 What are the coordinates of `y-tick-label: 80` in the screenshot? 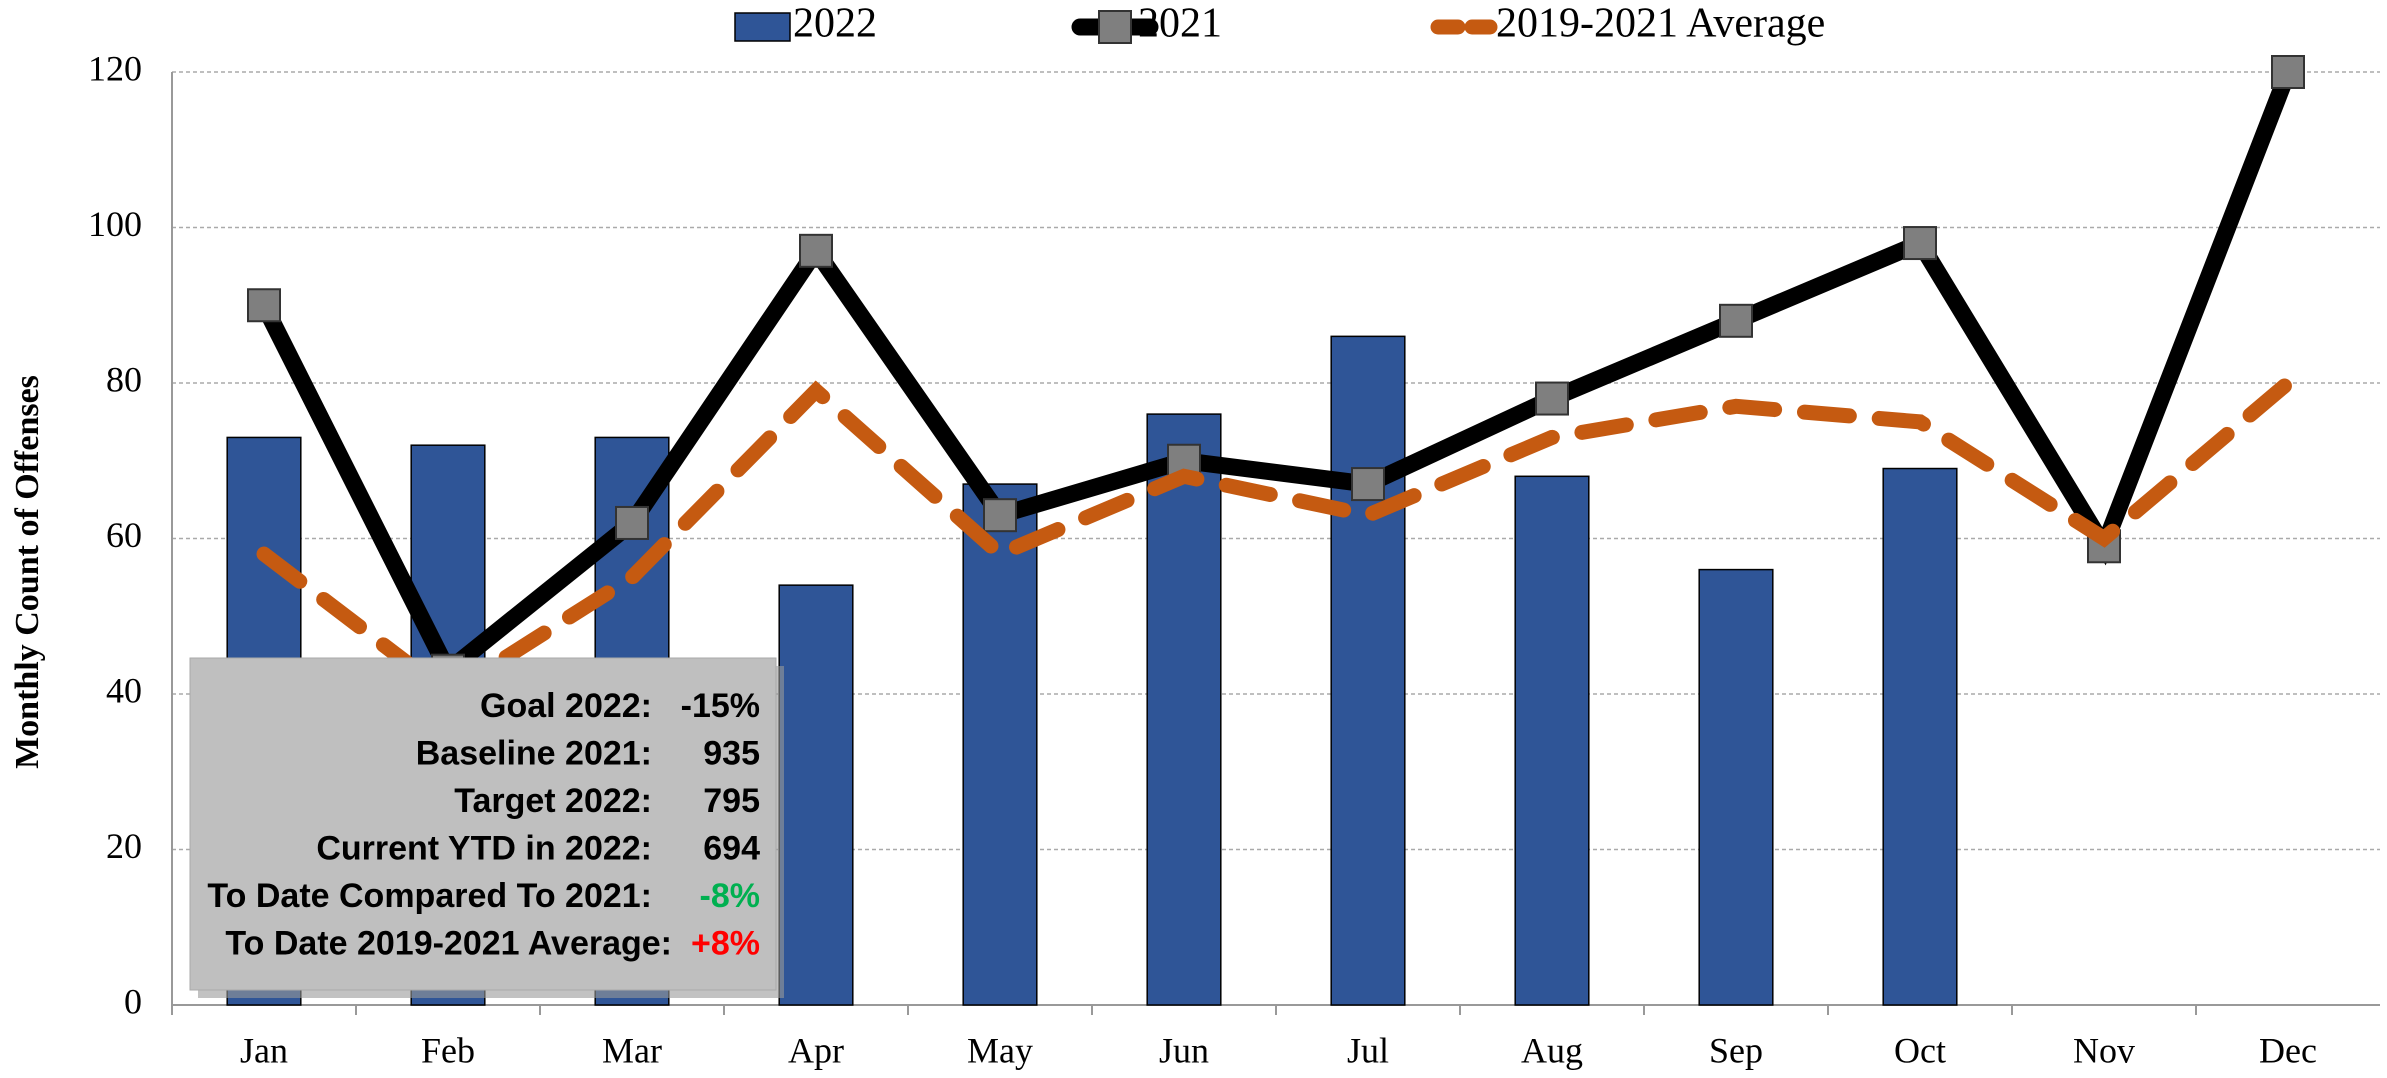 It's located at (124, 379).